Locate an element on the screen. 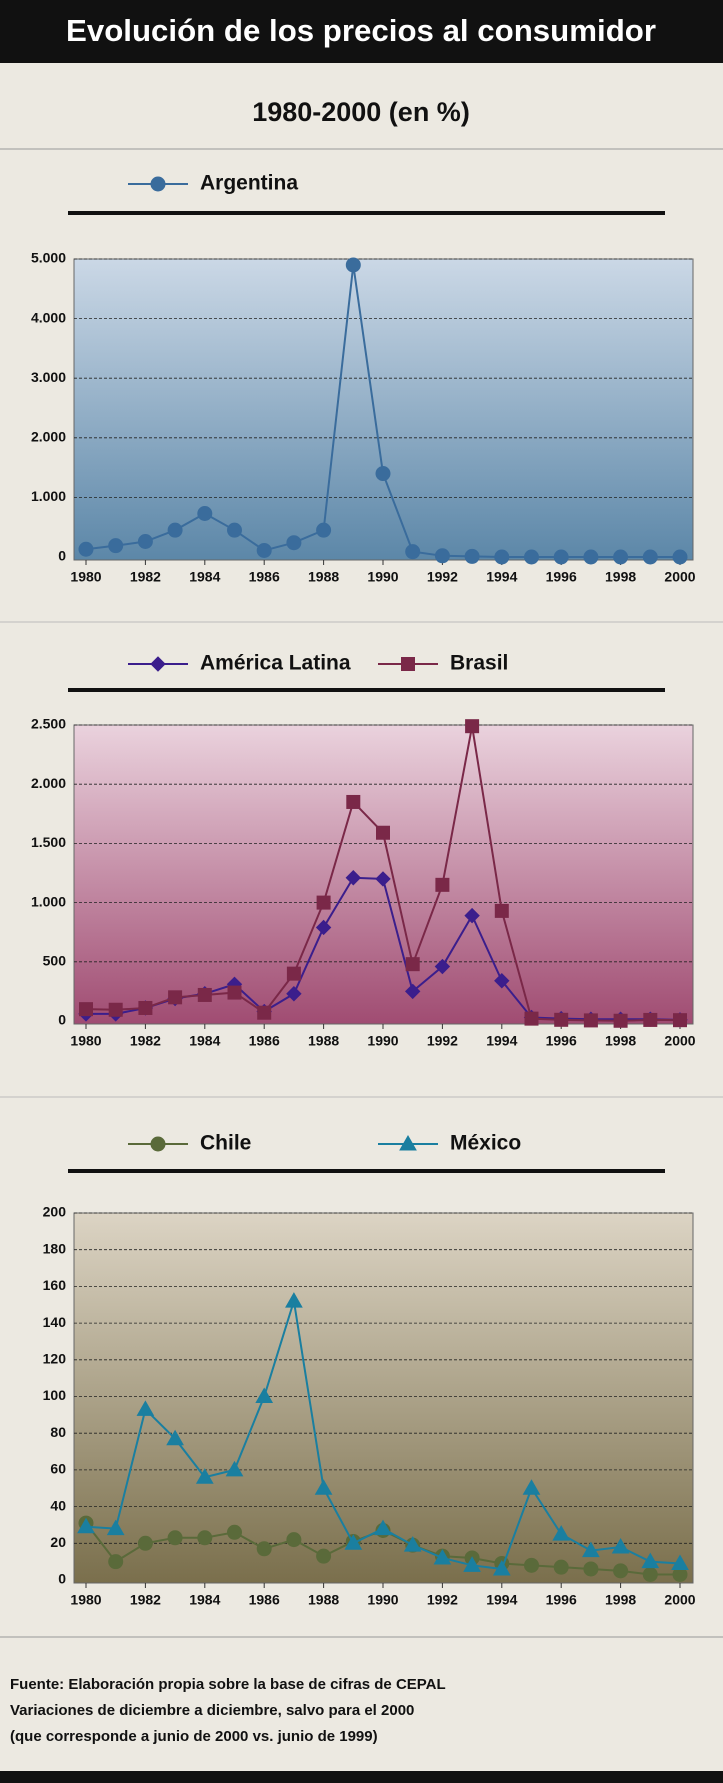  y-tick-label: 1.000 is located at coordinates (48, 901).